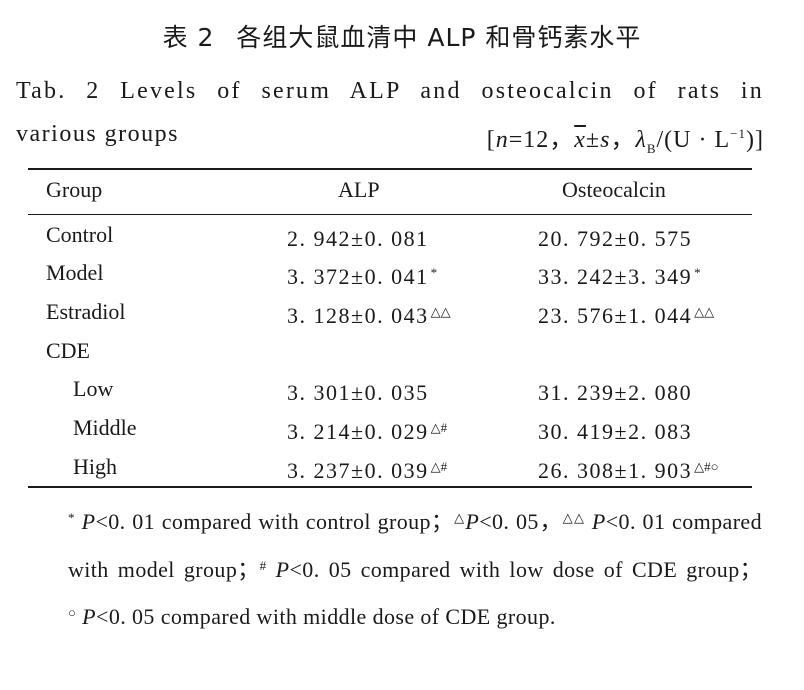 Image resolution: width=804 pixels, height=690 pixels. What do you see at coordinates (619, 276) in the screenshot?
I see `osteocalcin-value: 33. 242±3. 349 *` at bounding box center [619, 276].